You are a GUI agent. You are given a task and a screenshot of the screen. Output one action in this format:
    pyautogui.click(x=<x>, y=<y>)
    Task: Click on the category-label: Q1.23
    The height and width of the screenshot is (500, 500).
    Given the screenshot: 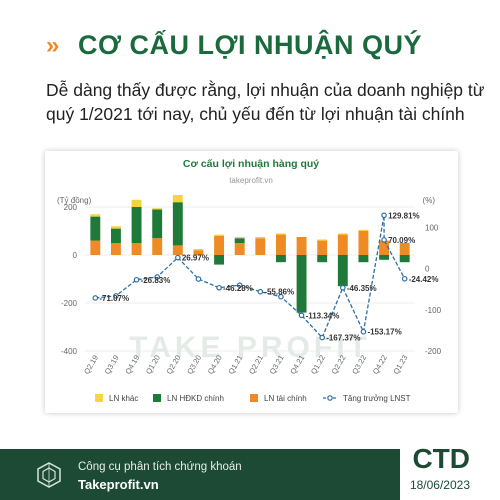 What is the action you would take?
    pyautogui.click(x=400, y=365)
    